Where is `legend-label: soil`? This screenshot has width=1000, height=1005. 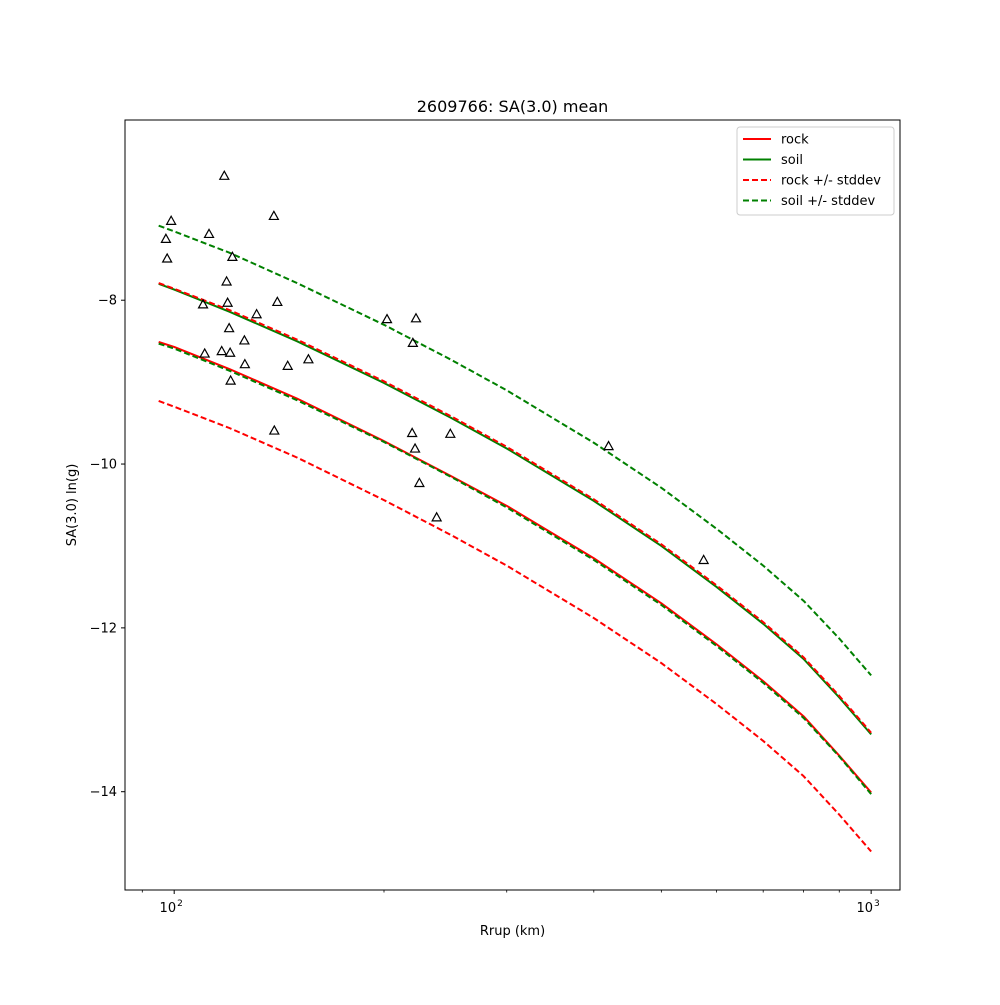 legend-label: soil is located at coordinates (792, 160).